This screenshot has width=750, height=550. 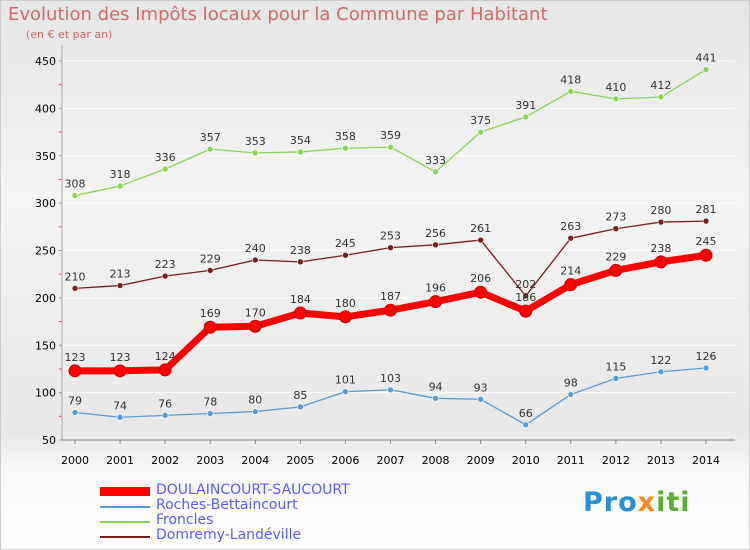 I want to click on x-tick-label: 2000, so click(x=75, y=460).